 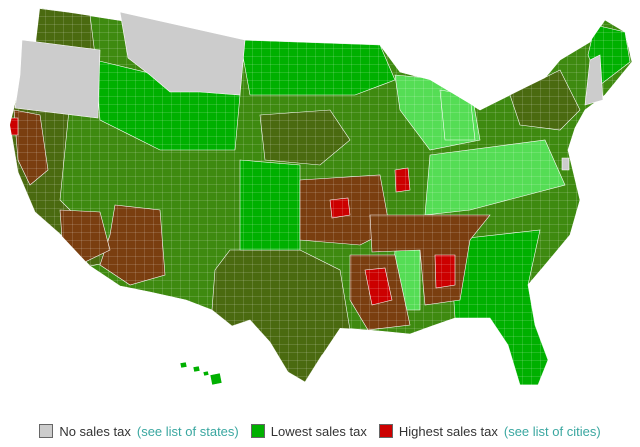 I want to click on legend-lowest: Lowest sales tax, so click(x=308, y=431).